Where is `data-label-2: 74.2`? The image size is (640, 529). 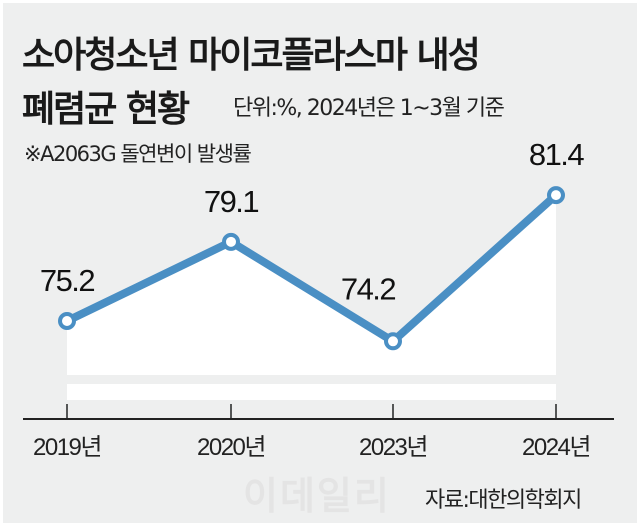
data-label-2: 74.2 is located at coordinates (368, 288).